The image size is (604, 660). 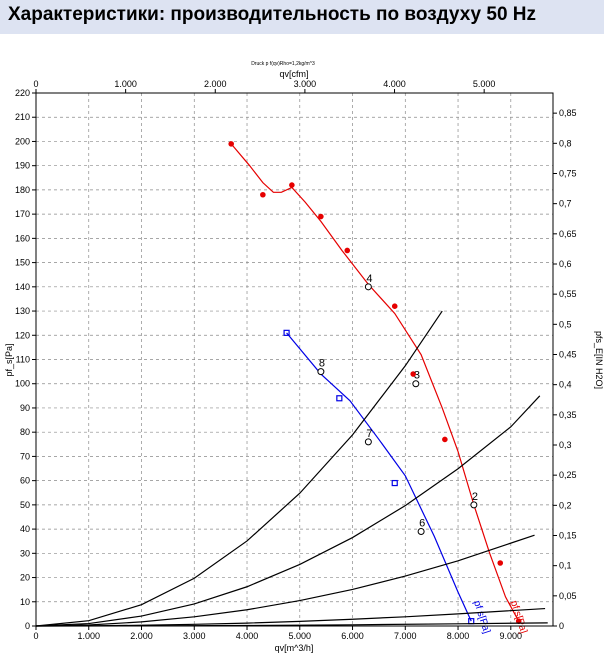 I want to click on y-tick-label-14: 140, so click(x=22, y=287).